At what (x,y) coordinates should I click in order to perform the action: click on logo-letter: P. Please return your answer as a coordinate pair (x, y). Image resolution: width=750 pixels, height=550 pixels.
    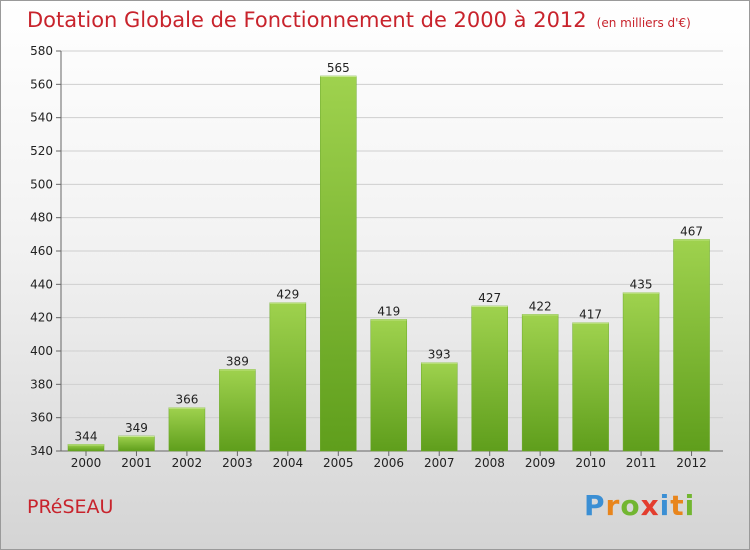
    Looking at the image, I should click on (595, 505).